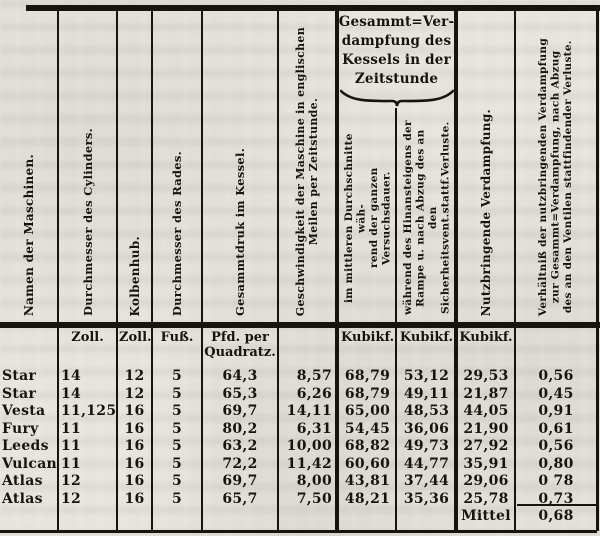  Describe the element at coordinates (426, 376) in the screenshot. I see `cell: 53,12` at that location.